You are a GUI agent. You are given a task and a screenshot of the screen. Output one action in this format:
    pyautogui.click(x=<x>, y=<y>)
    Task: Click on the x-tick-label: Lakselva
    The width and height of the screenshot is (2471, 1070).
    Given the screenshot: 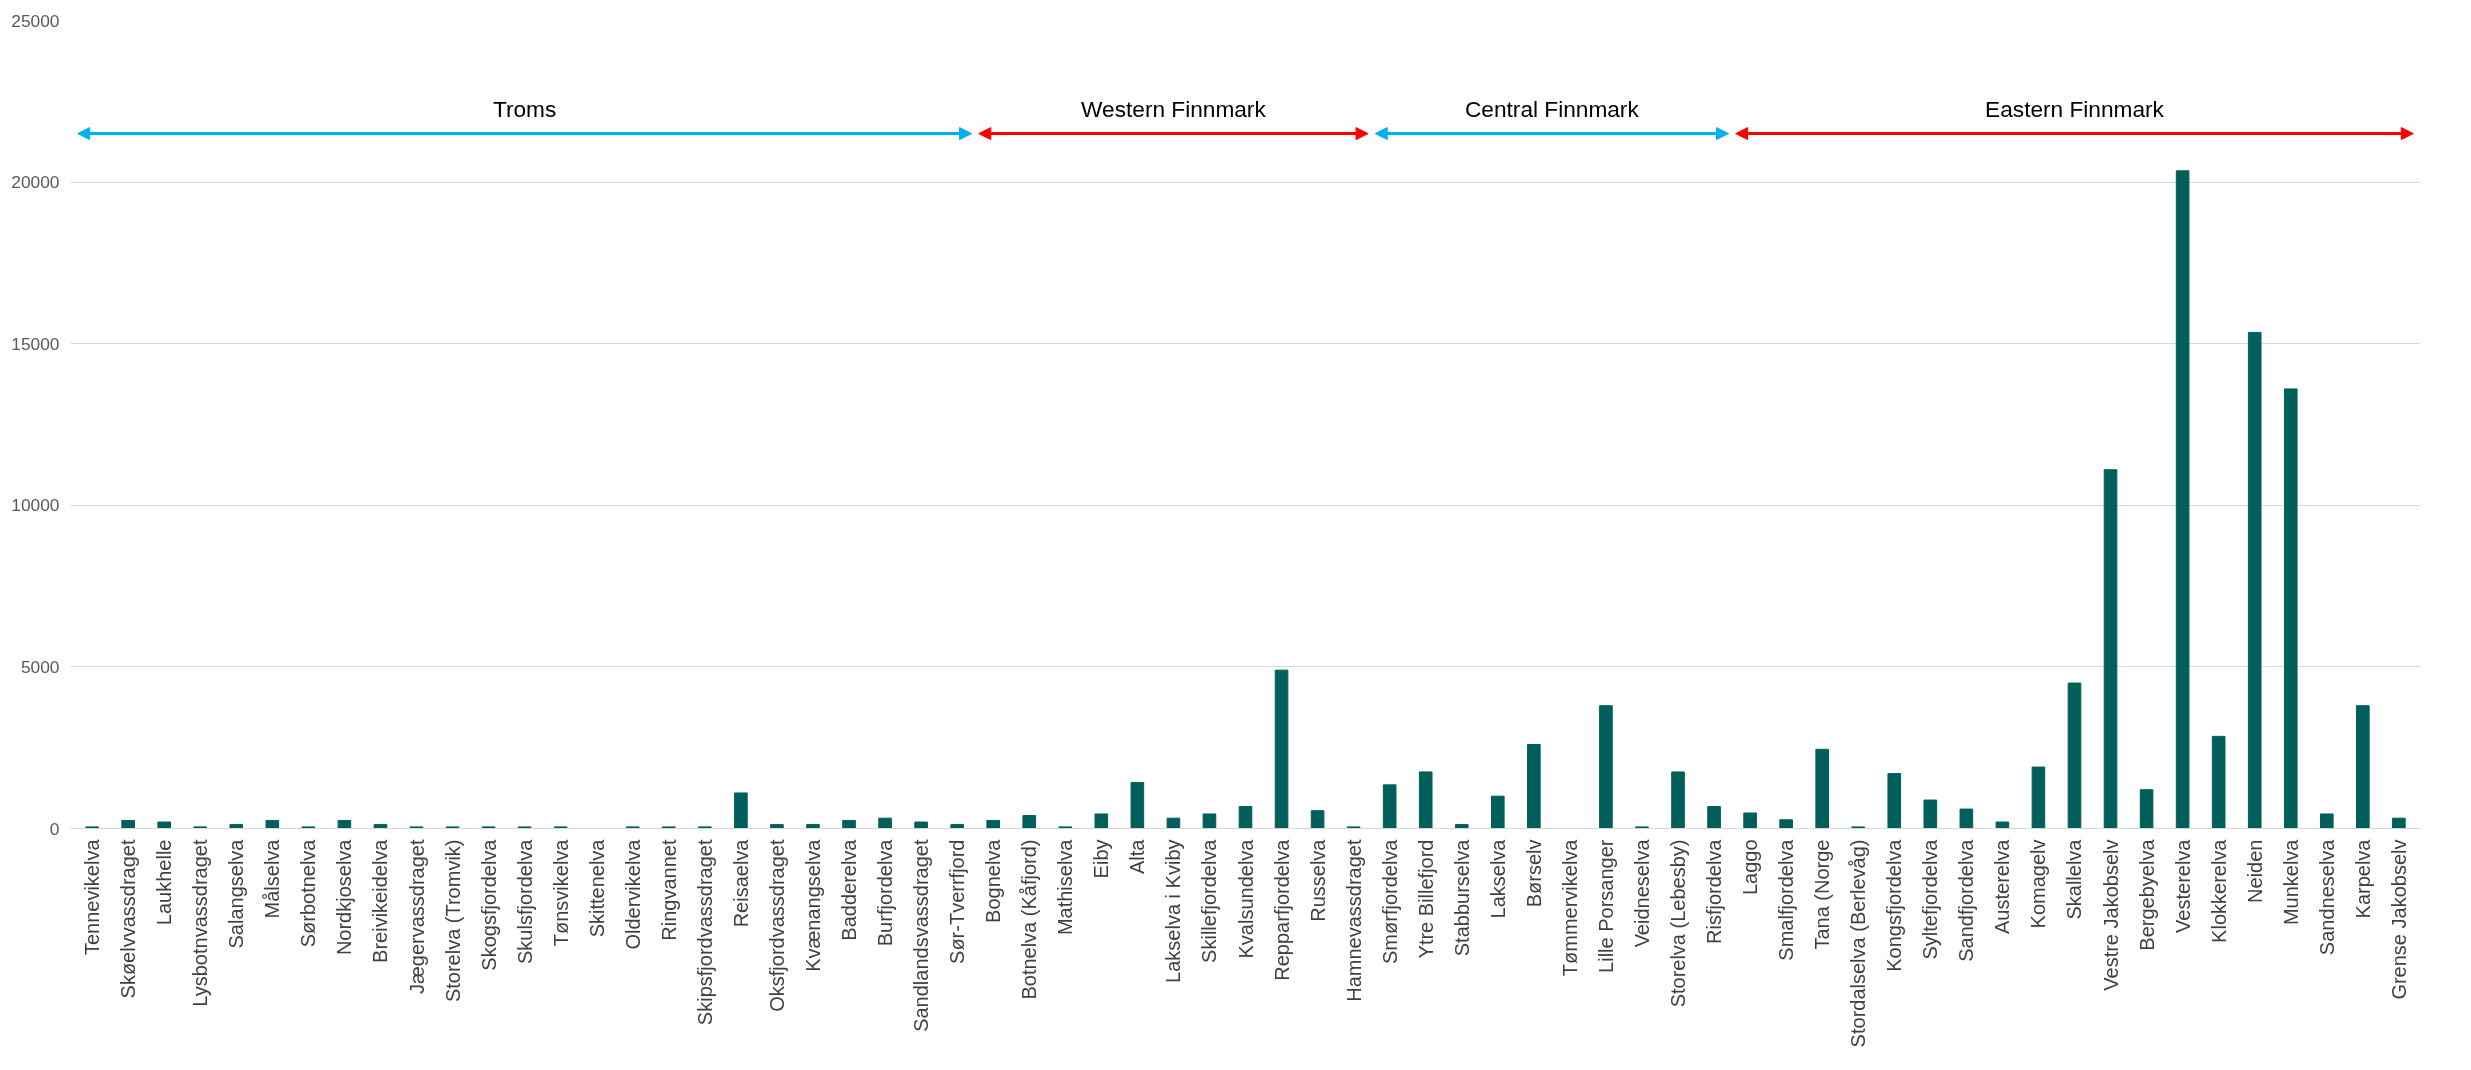 What is the action you would take?
    pyautogui.click(x=1497, y=878)
    